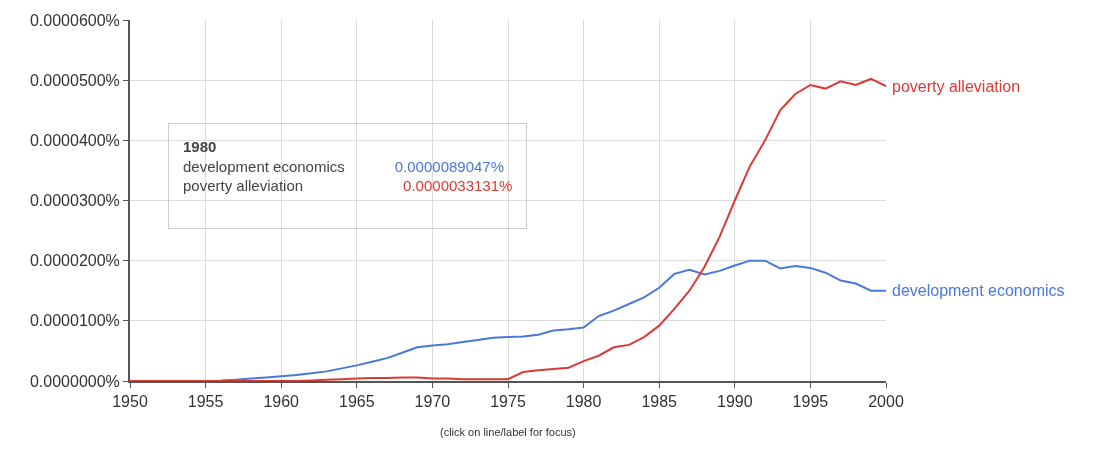 The image size is (1102, 449). What do you see at coordinates (810, 402) in the screenshot?
I see `x-tick-label: 1995` at bounding box center [810, 402].